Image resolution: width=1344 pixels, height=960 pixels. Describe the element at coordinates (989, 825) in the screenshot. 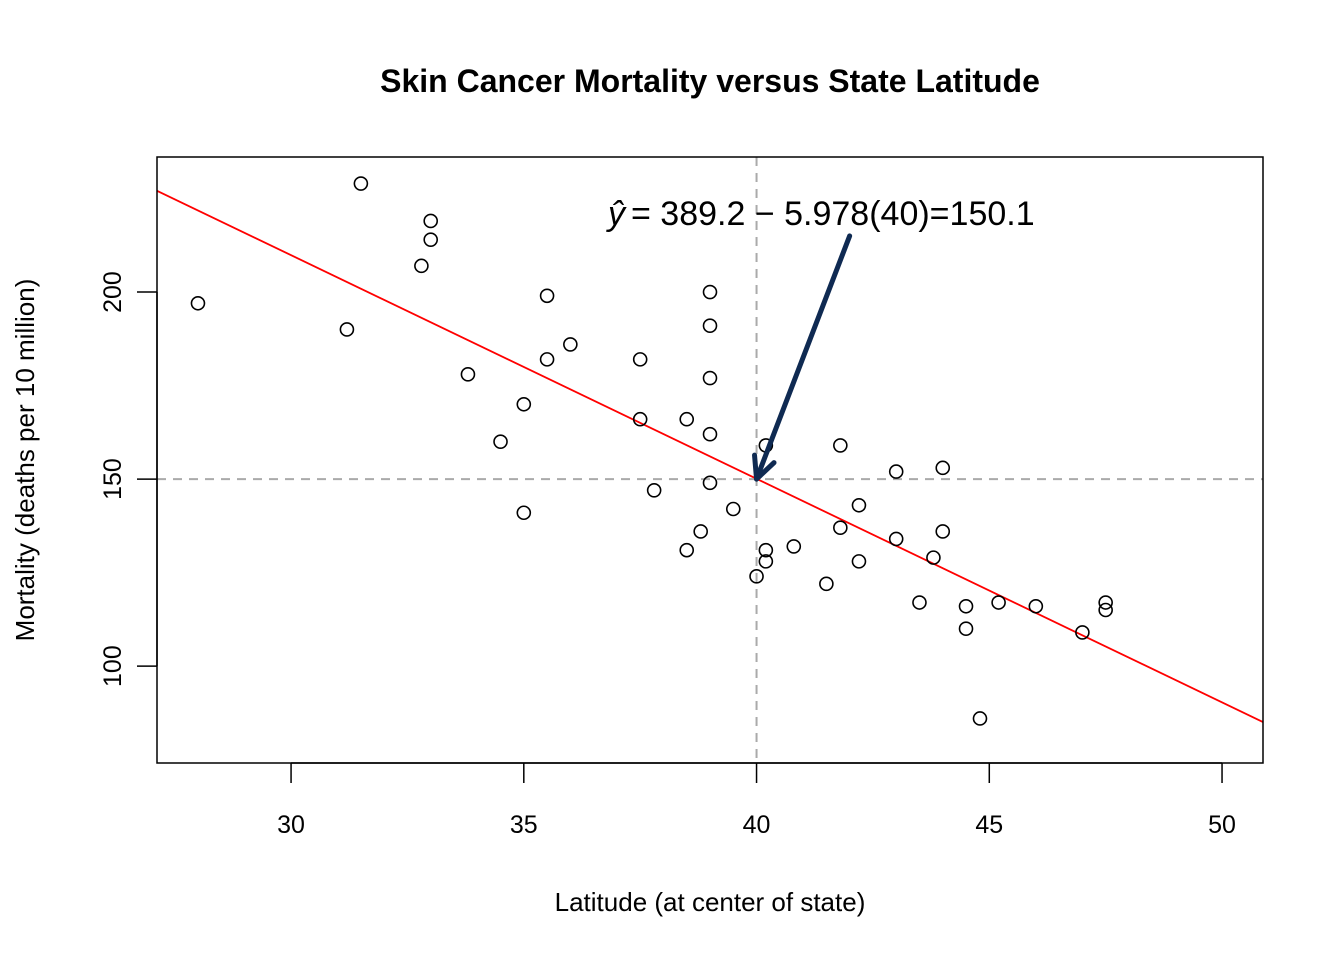

I see `x-tick-label: 45` at that location.